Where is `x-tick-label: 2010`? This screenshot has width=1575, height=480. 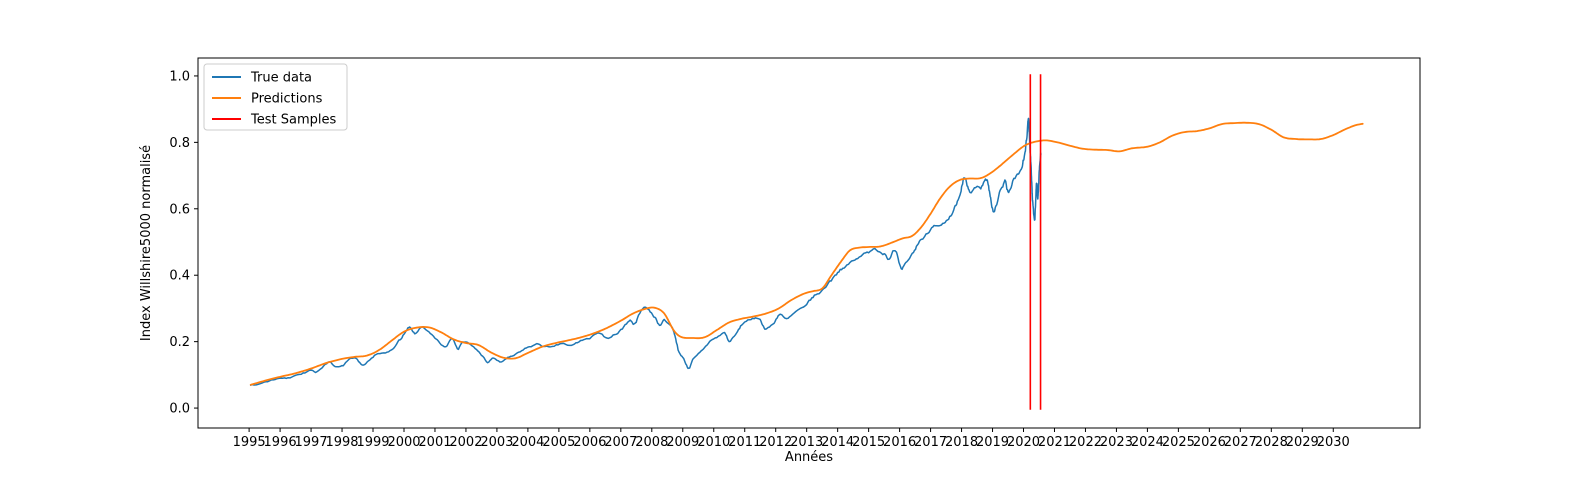 x-tick-label: 2010 is located at coordinates (713, 442).